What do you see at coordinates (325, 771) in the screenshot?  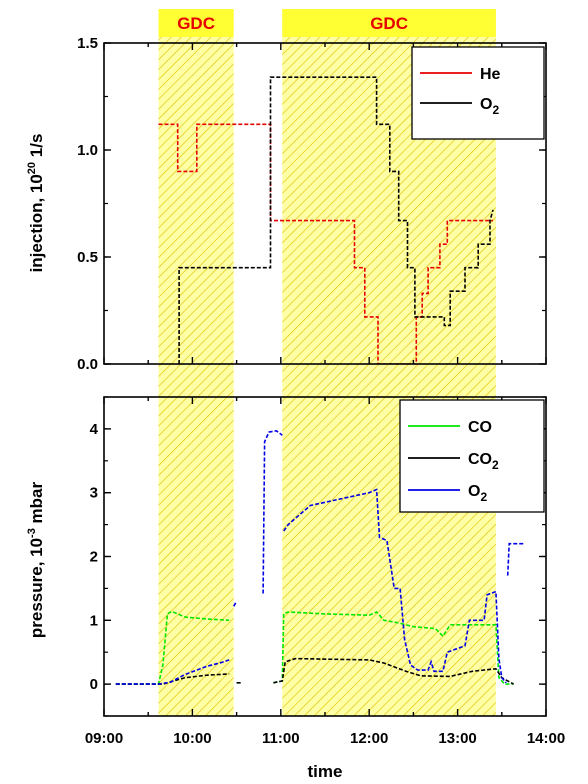 I see `x-axis-title: time` at bounding box center [325, 771].